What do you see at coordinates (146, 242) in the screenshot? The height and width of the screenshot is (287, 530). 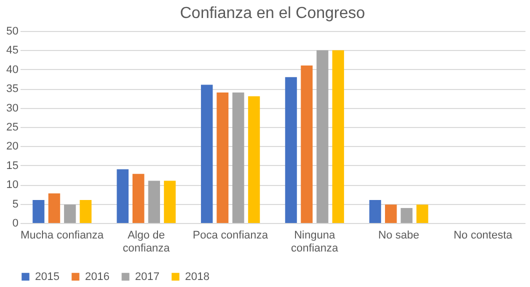 I see `x-tick-label: Algo de confianza` at bounding box center [146, 242].